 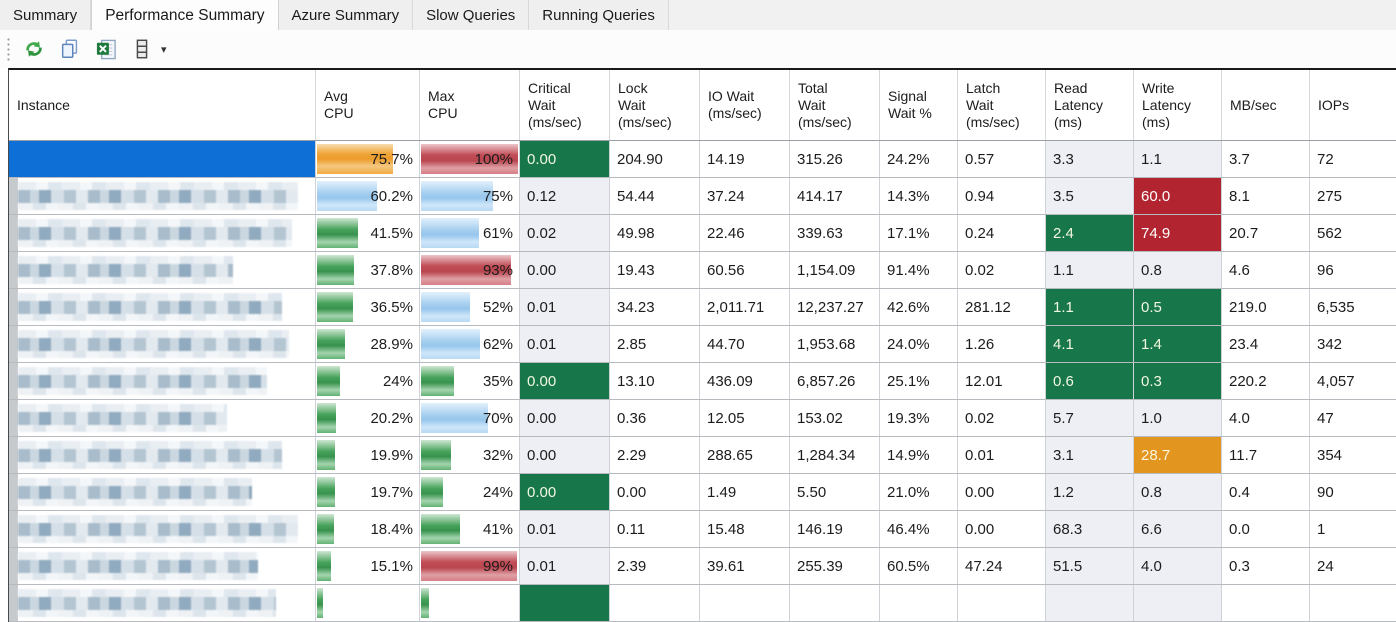 I want to click on cell-value: 14.19, so click(x=726, y=159).